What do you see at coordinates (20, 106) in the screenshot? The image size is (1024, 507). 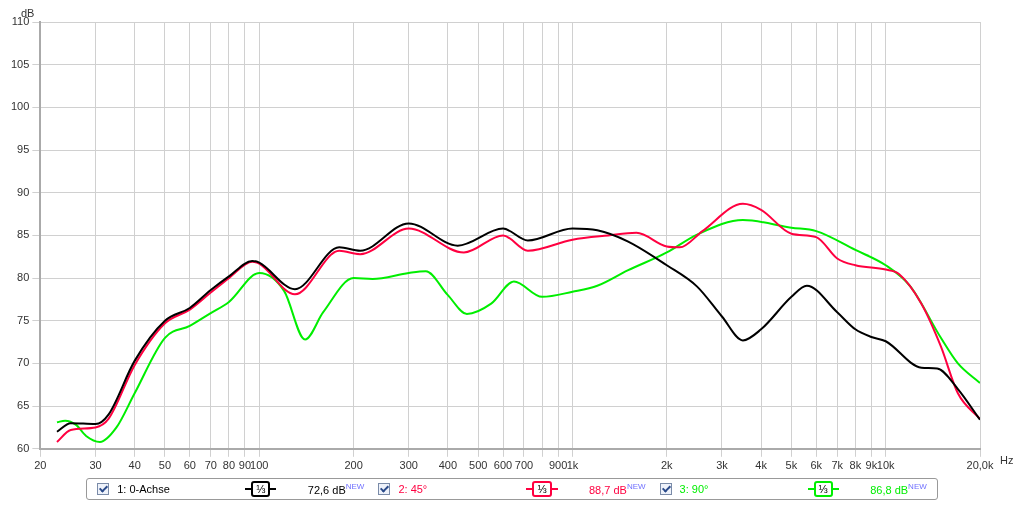 I see `y-tick-label: 100` at bounding box center [20, 106].